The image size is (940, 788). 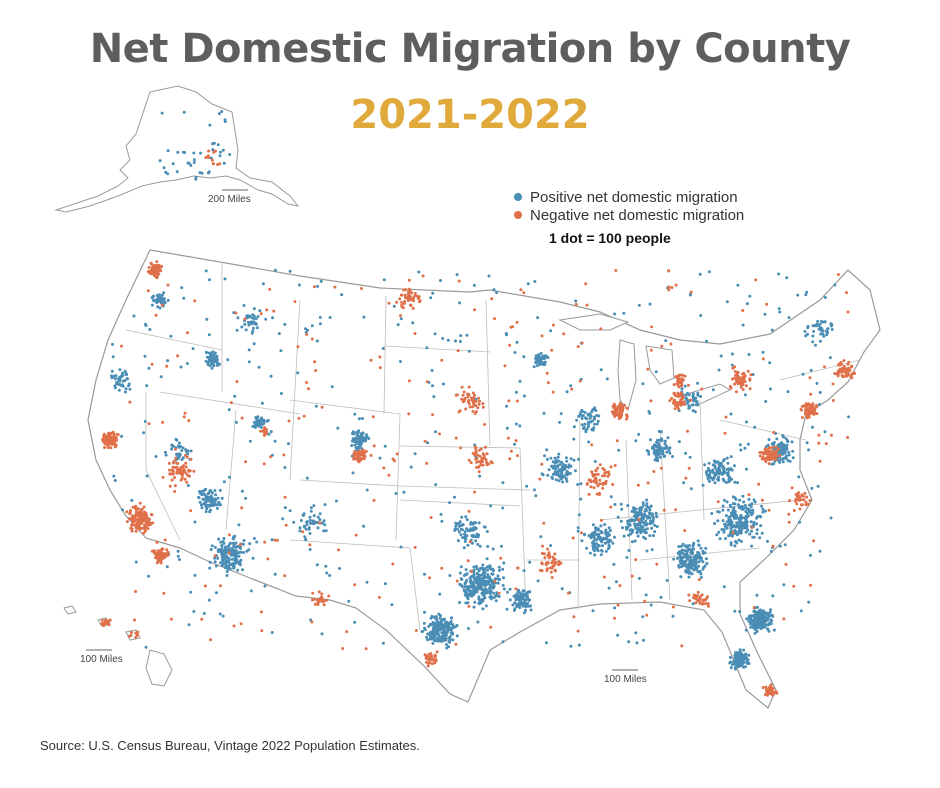 What do you see at coordinates (594, 322) in the screenshot?
I see `lake-superior` at bounding box center [594, 322].